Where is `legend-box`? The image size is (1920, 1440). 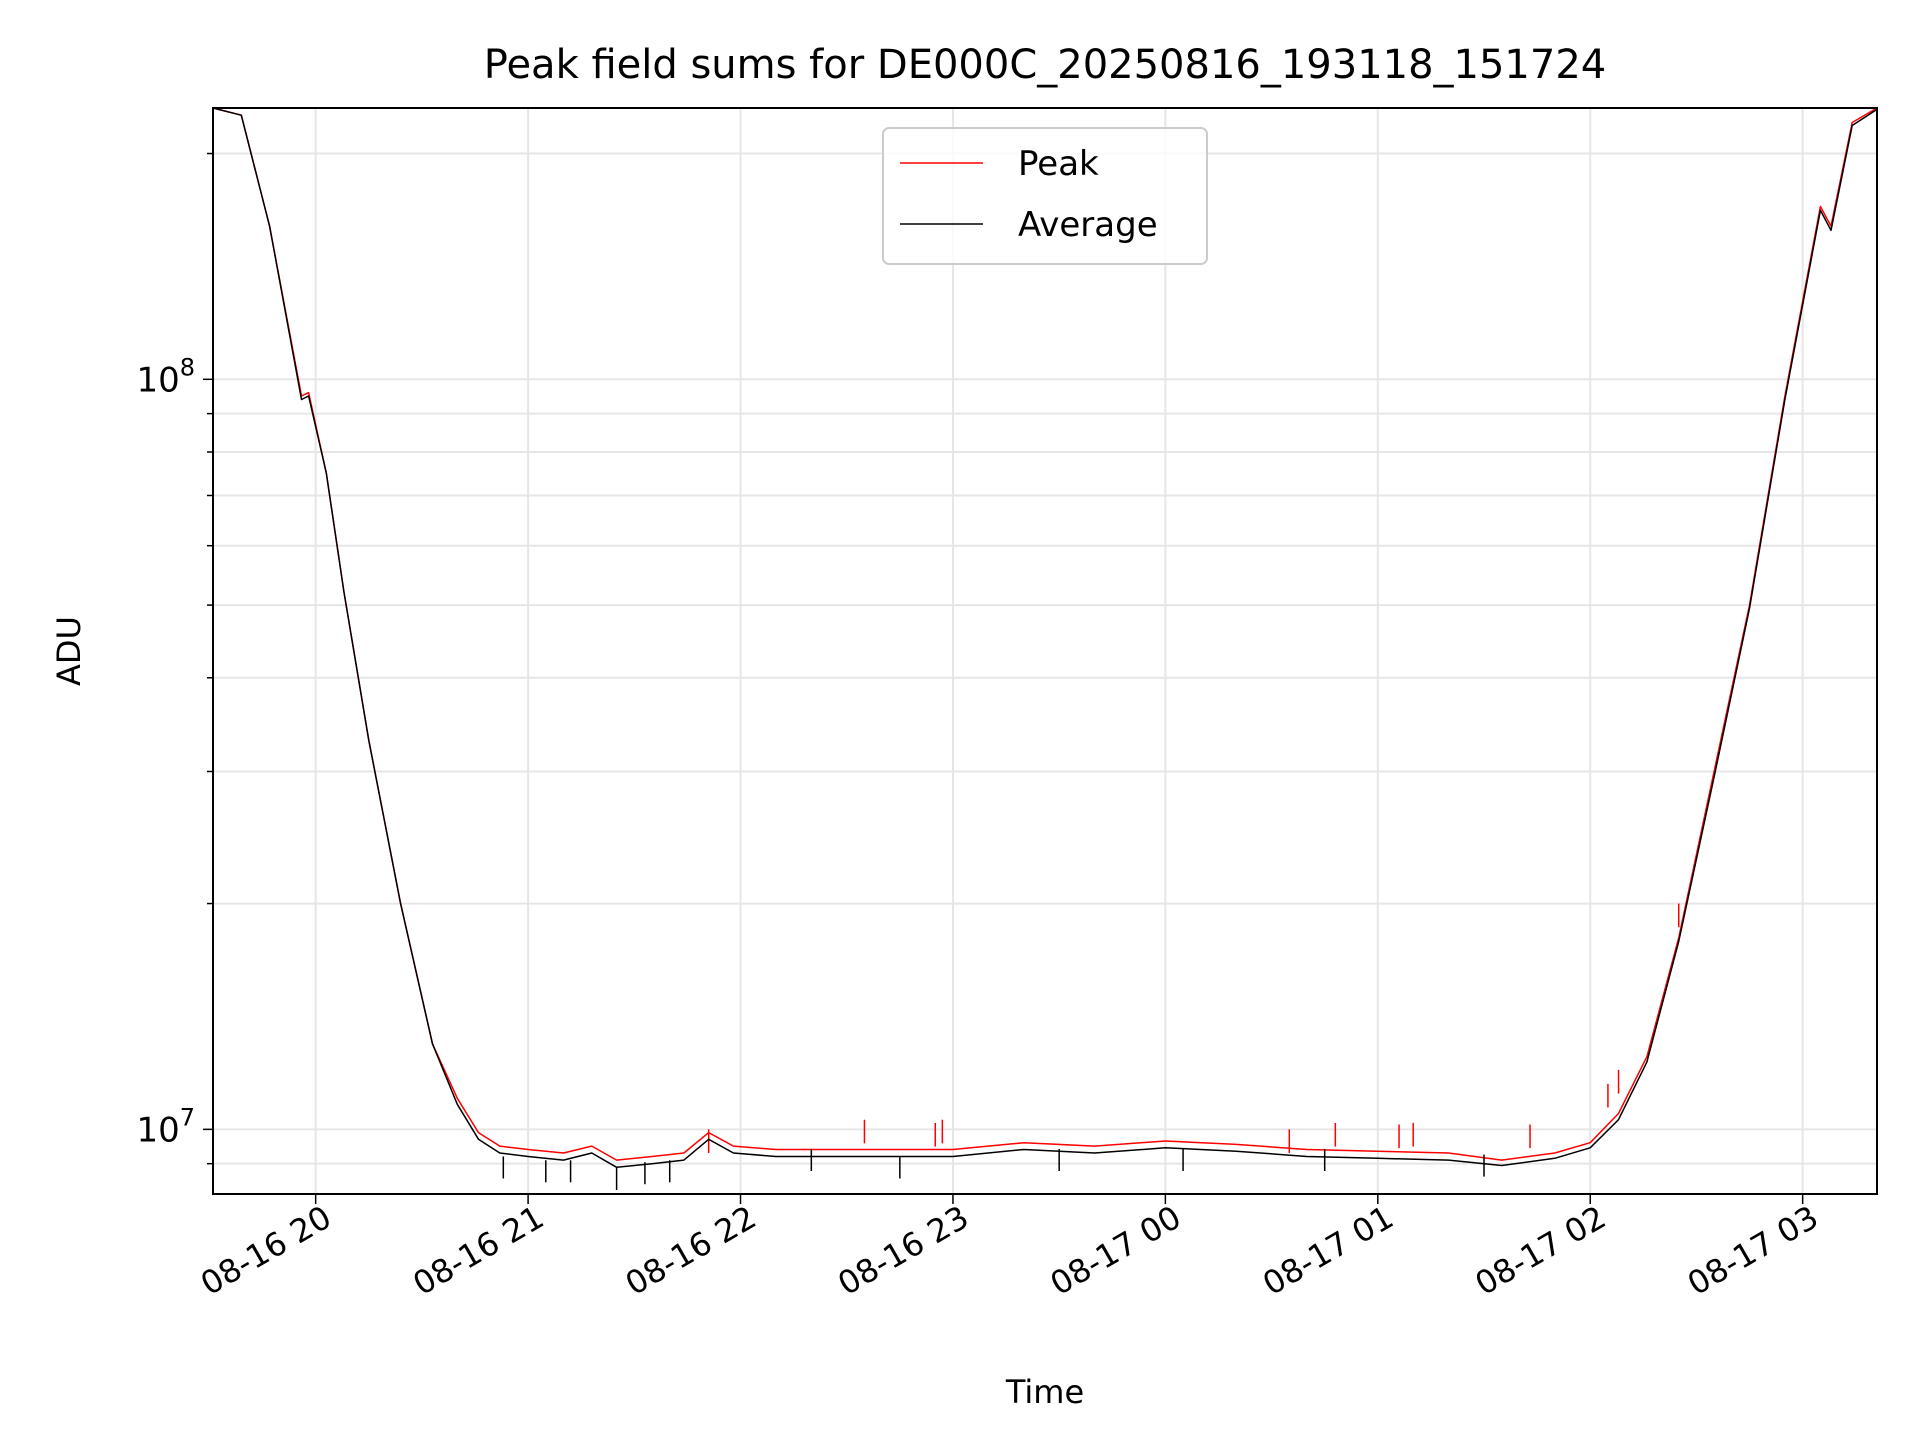 legend-box is located at coordinates (1045, 196).